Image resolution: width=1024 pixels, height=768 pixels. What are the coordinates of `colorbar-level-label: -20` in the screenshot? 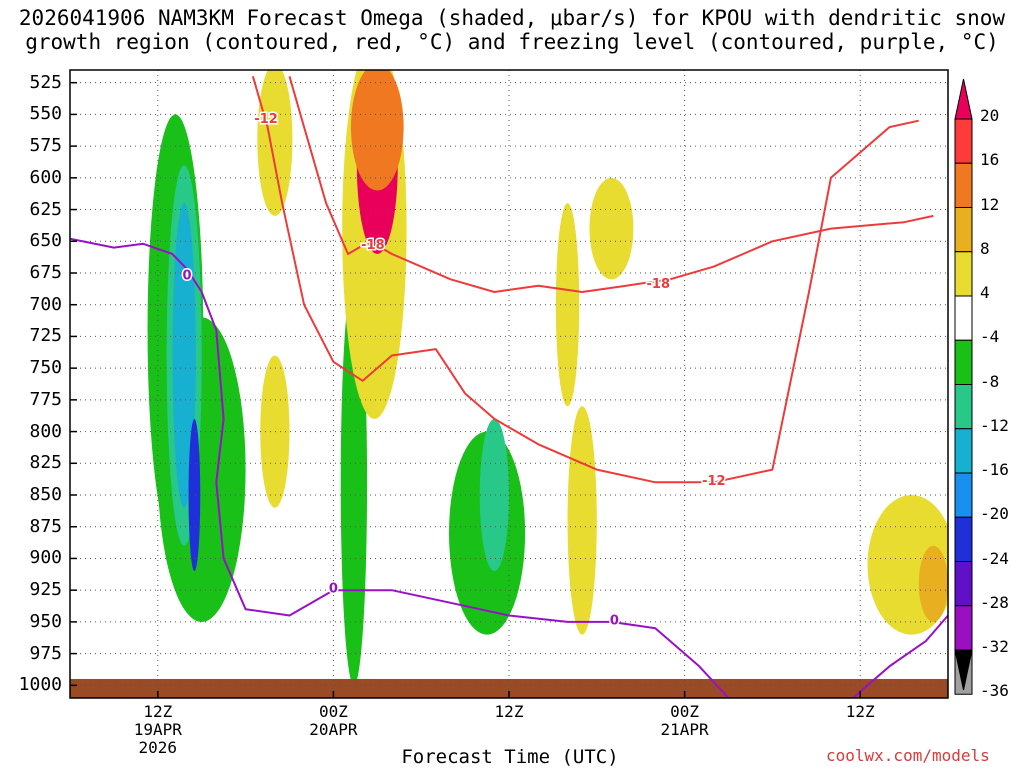 It's located at (994, 514).